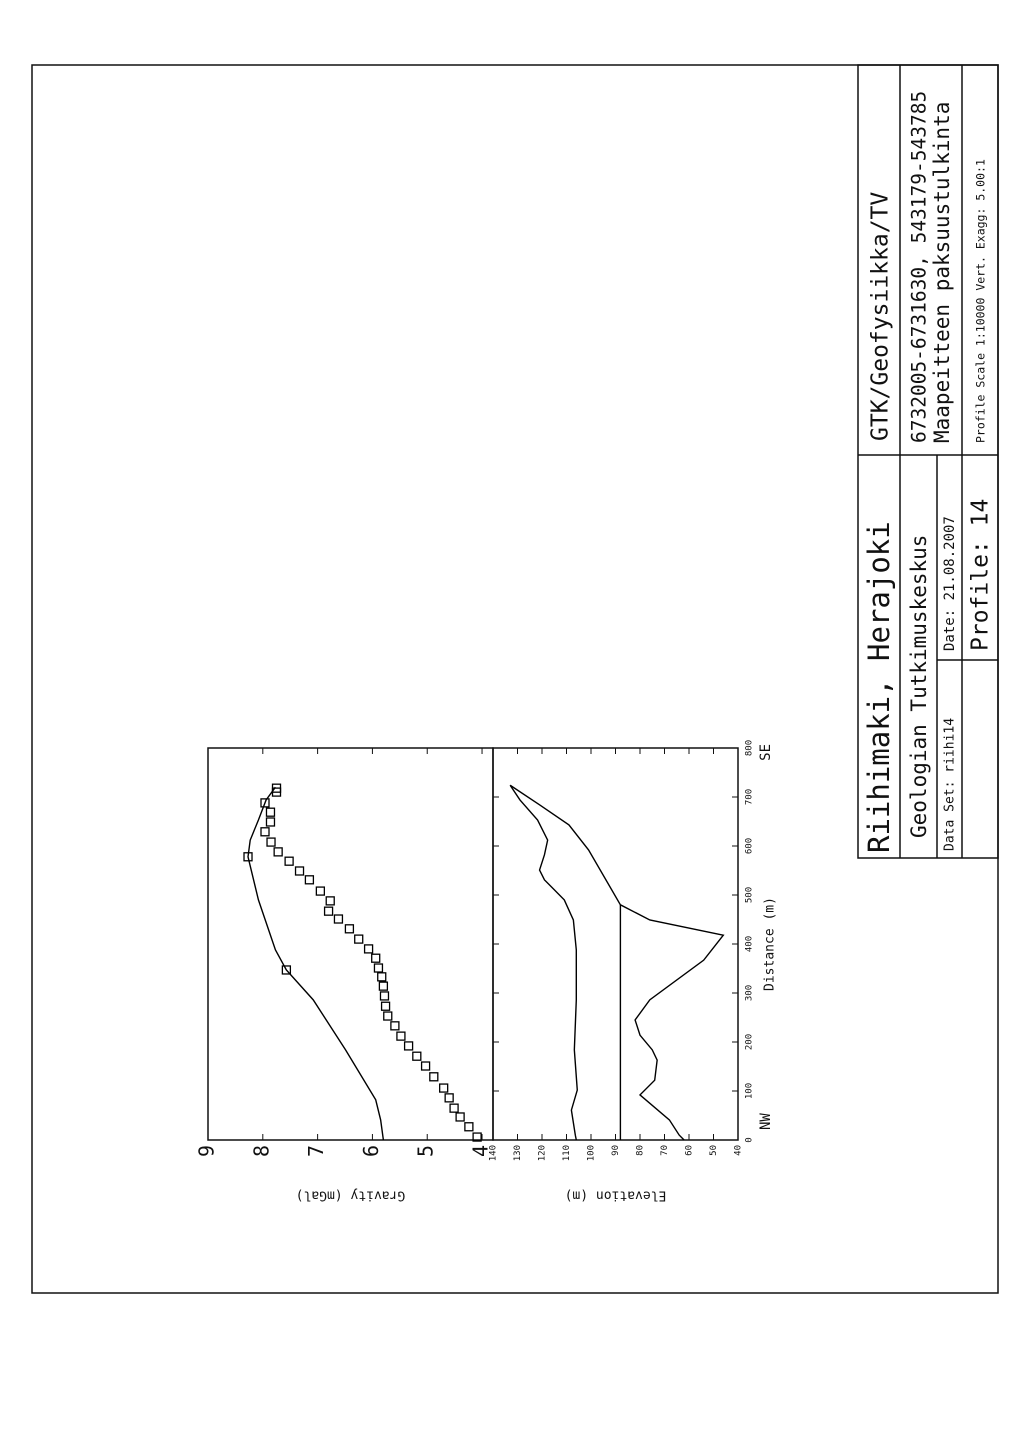 The height and width of the screenshot is (1448, 1024). What do you see at coordinates (950, 583) in the screenshot?
I see `date: Date: 21.08.2007` at bounding box center [950, 583].